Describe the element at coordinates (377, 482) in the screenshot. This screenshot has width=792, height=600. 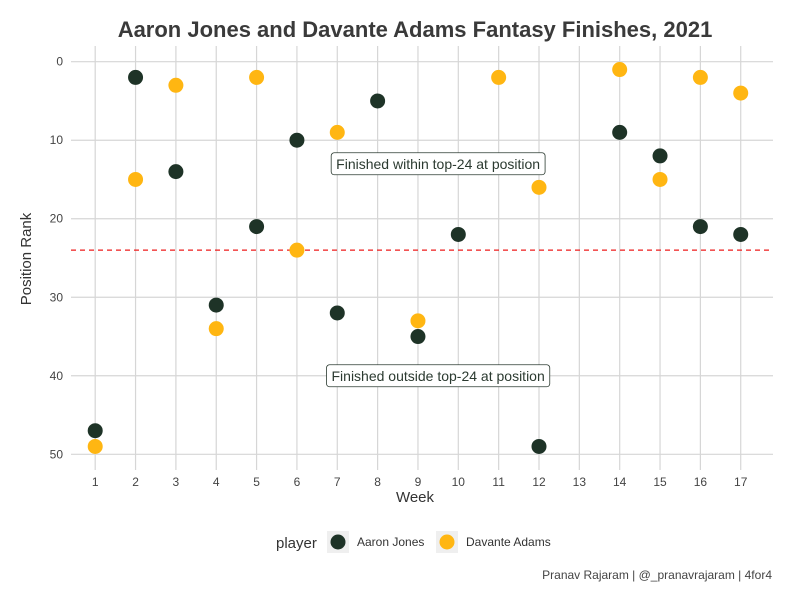
I see `x-tick-label: 8` at that location.